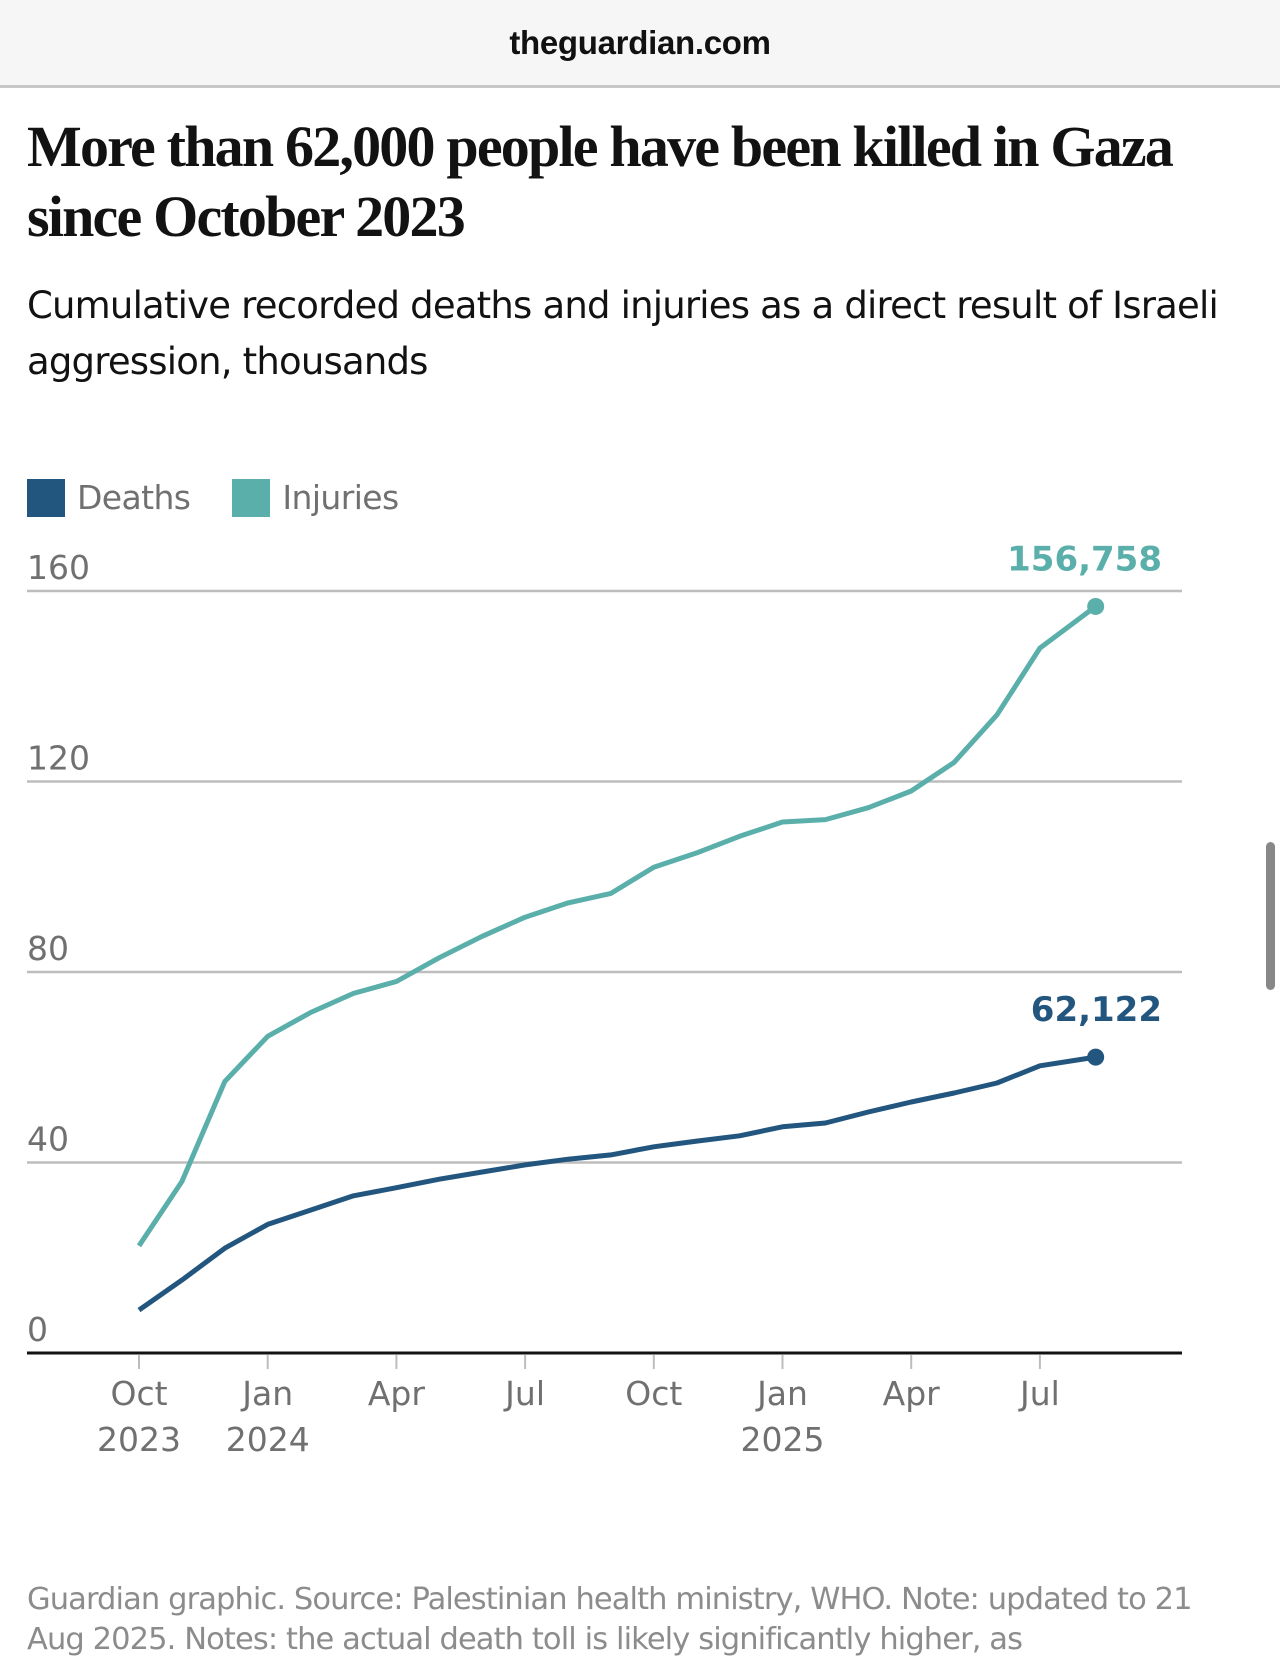 This screenshot has width=1280, height=1660. Describe the element at coordinates (1084, 784) in the screenshot. I see `end-value-labels: 62,122 156,758` at that location.